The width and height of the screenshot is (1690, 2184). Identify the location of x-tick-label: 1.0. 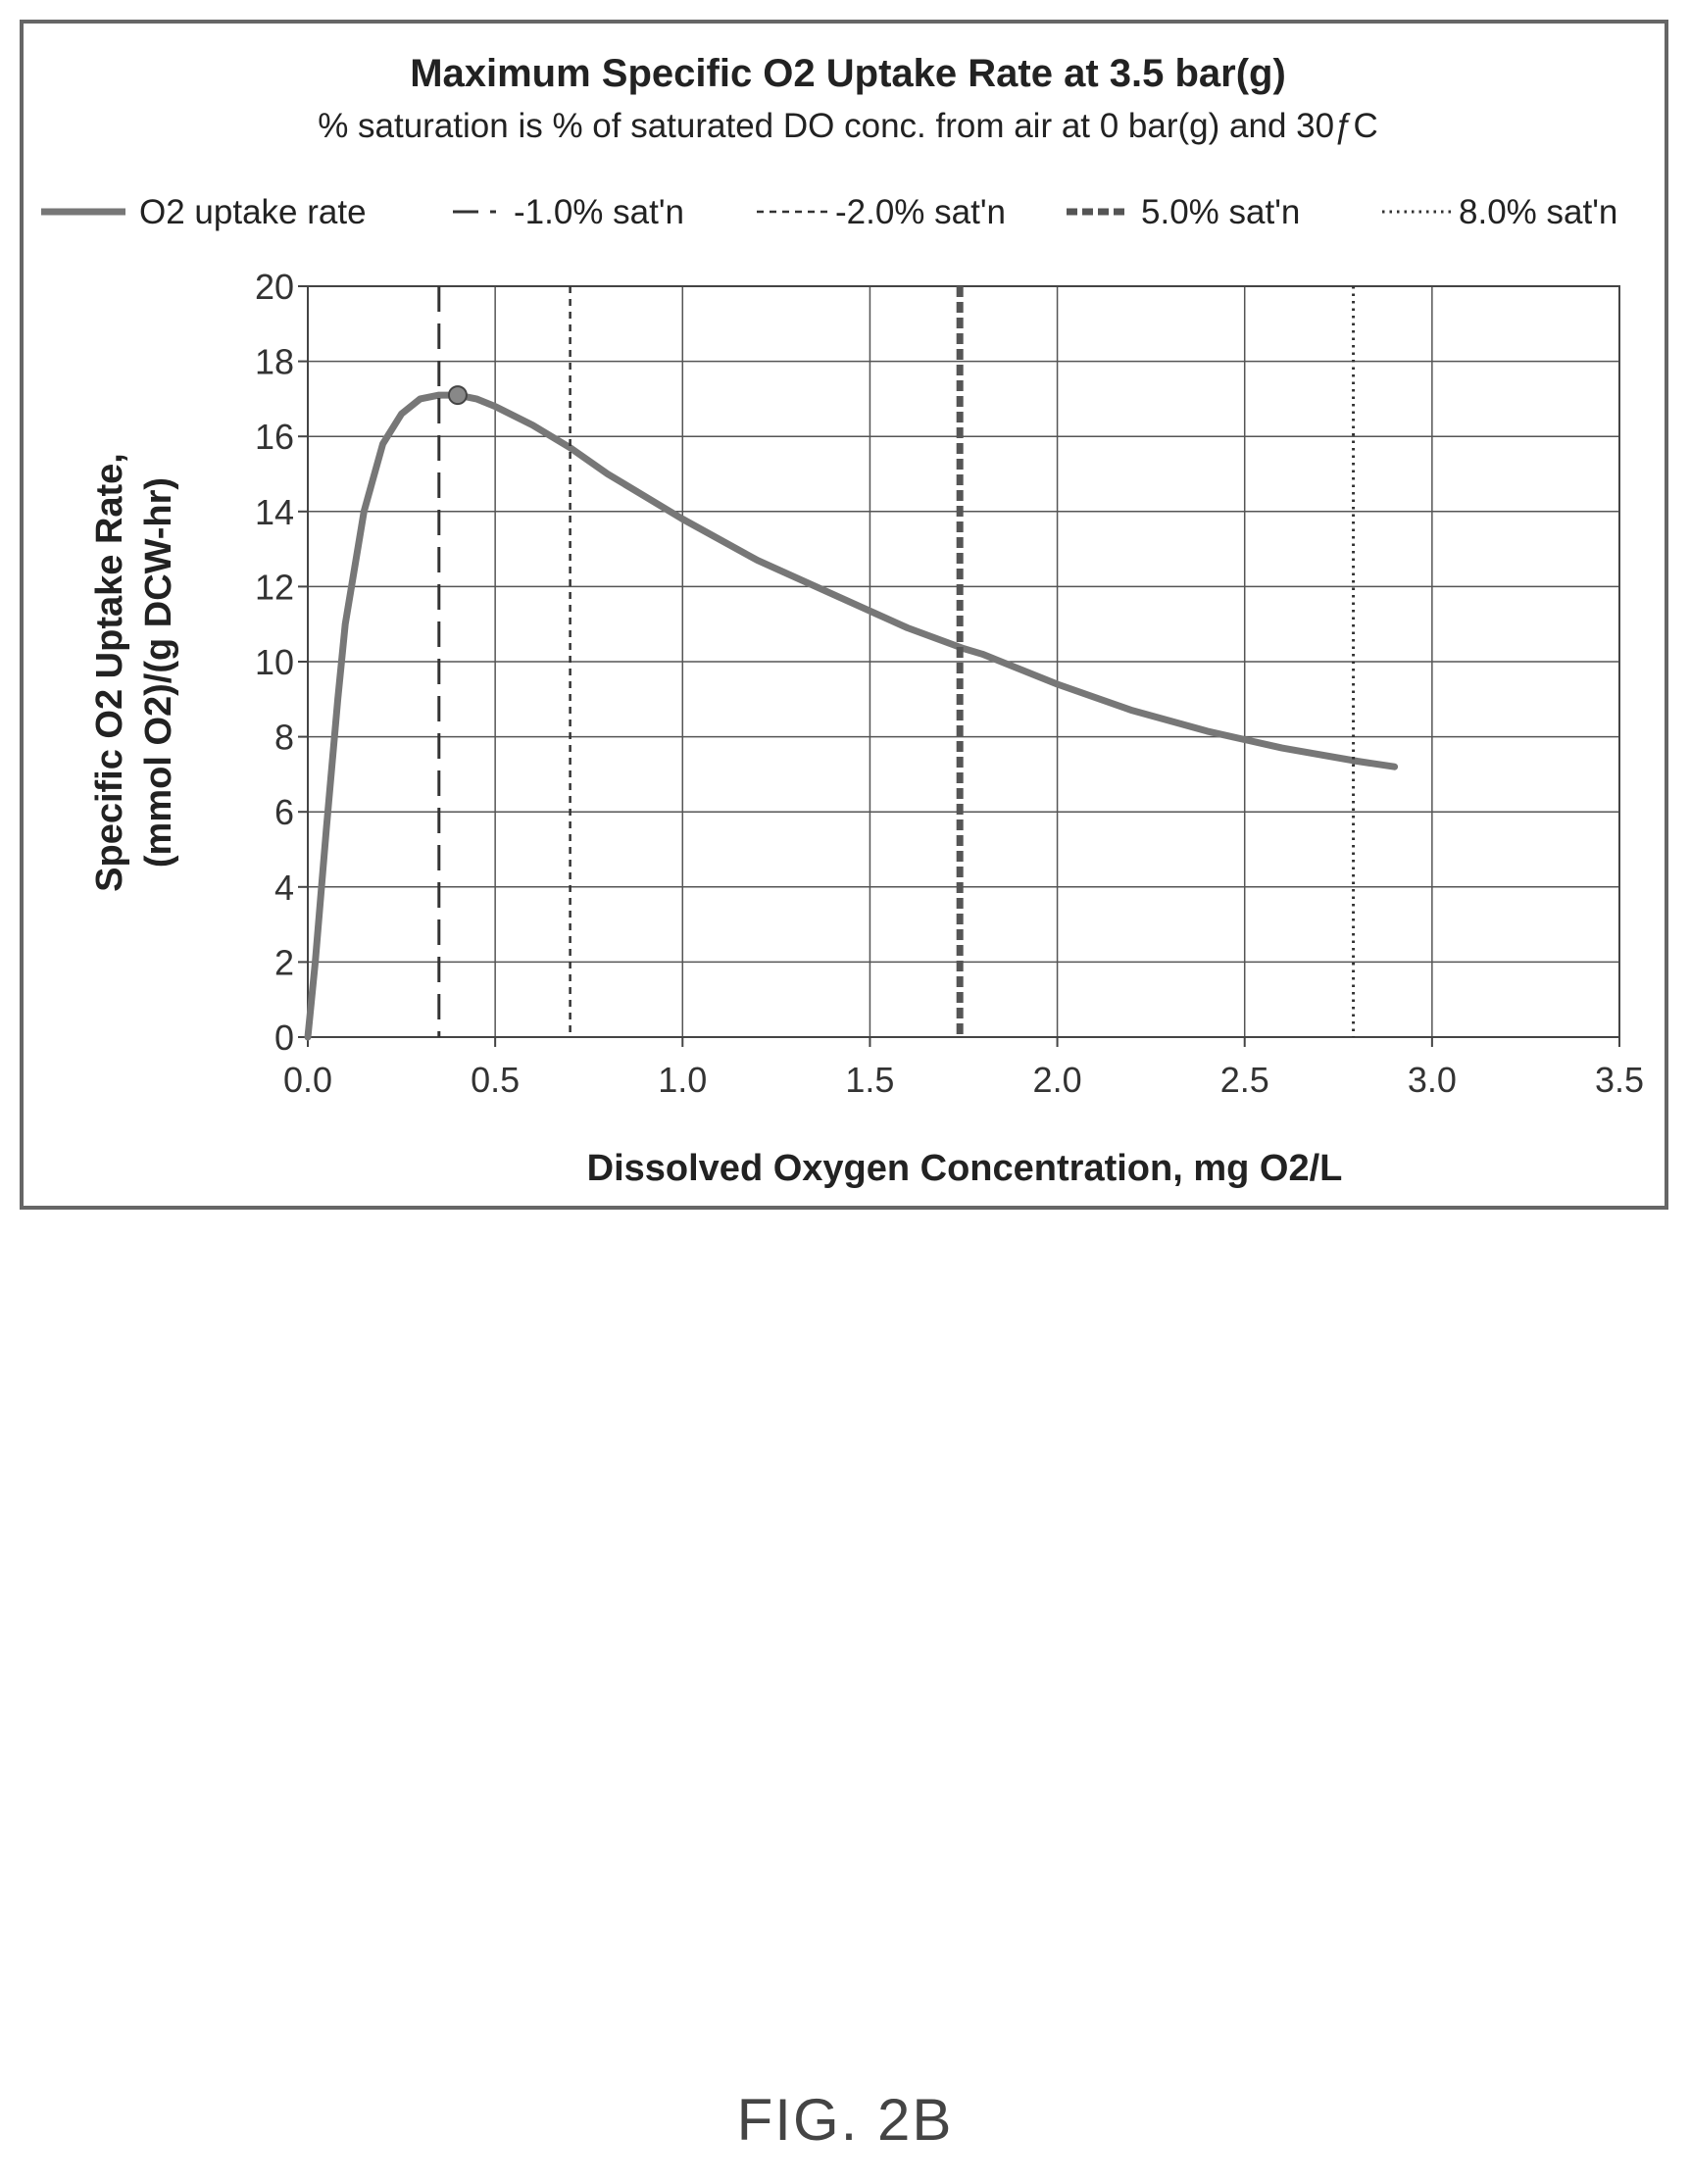
(683, 1080).